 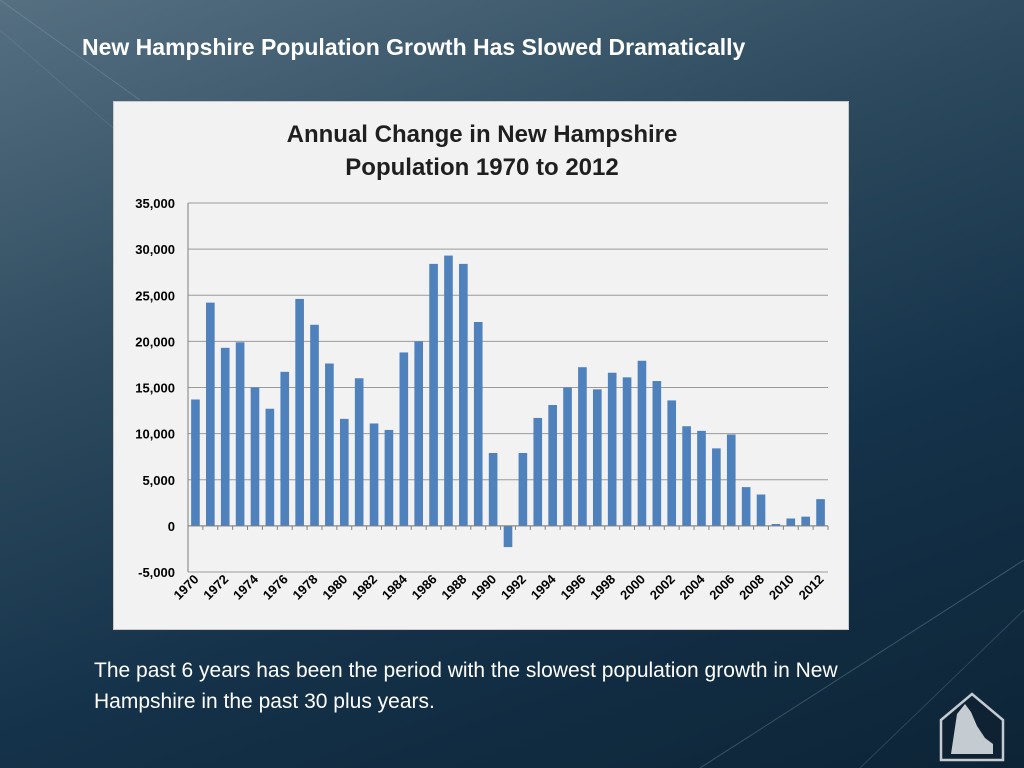 I want to click on bar-1982, so click(x=374, y=474).